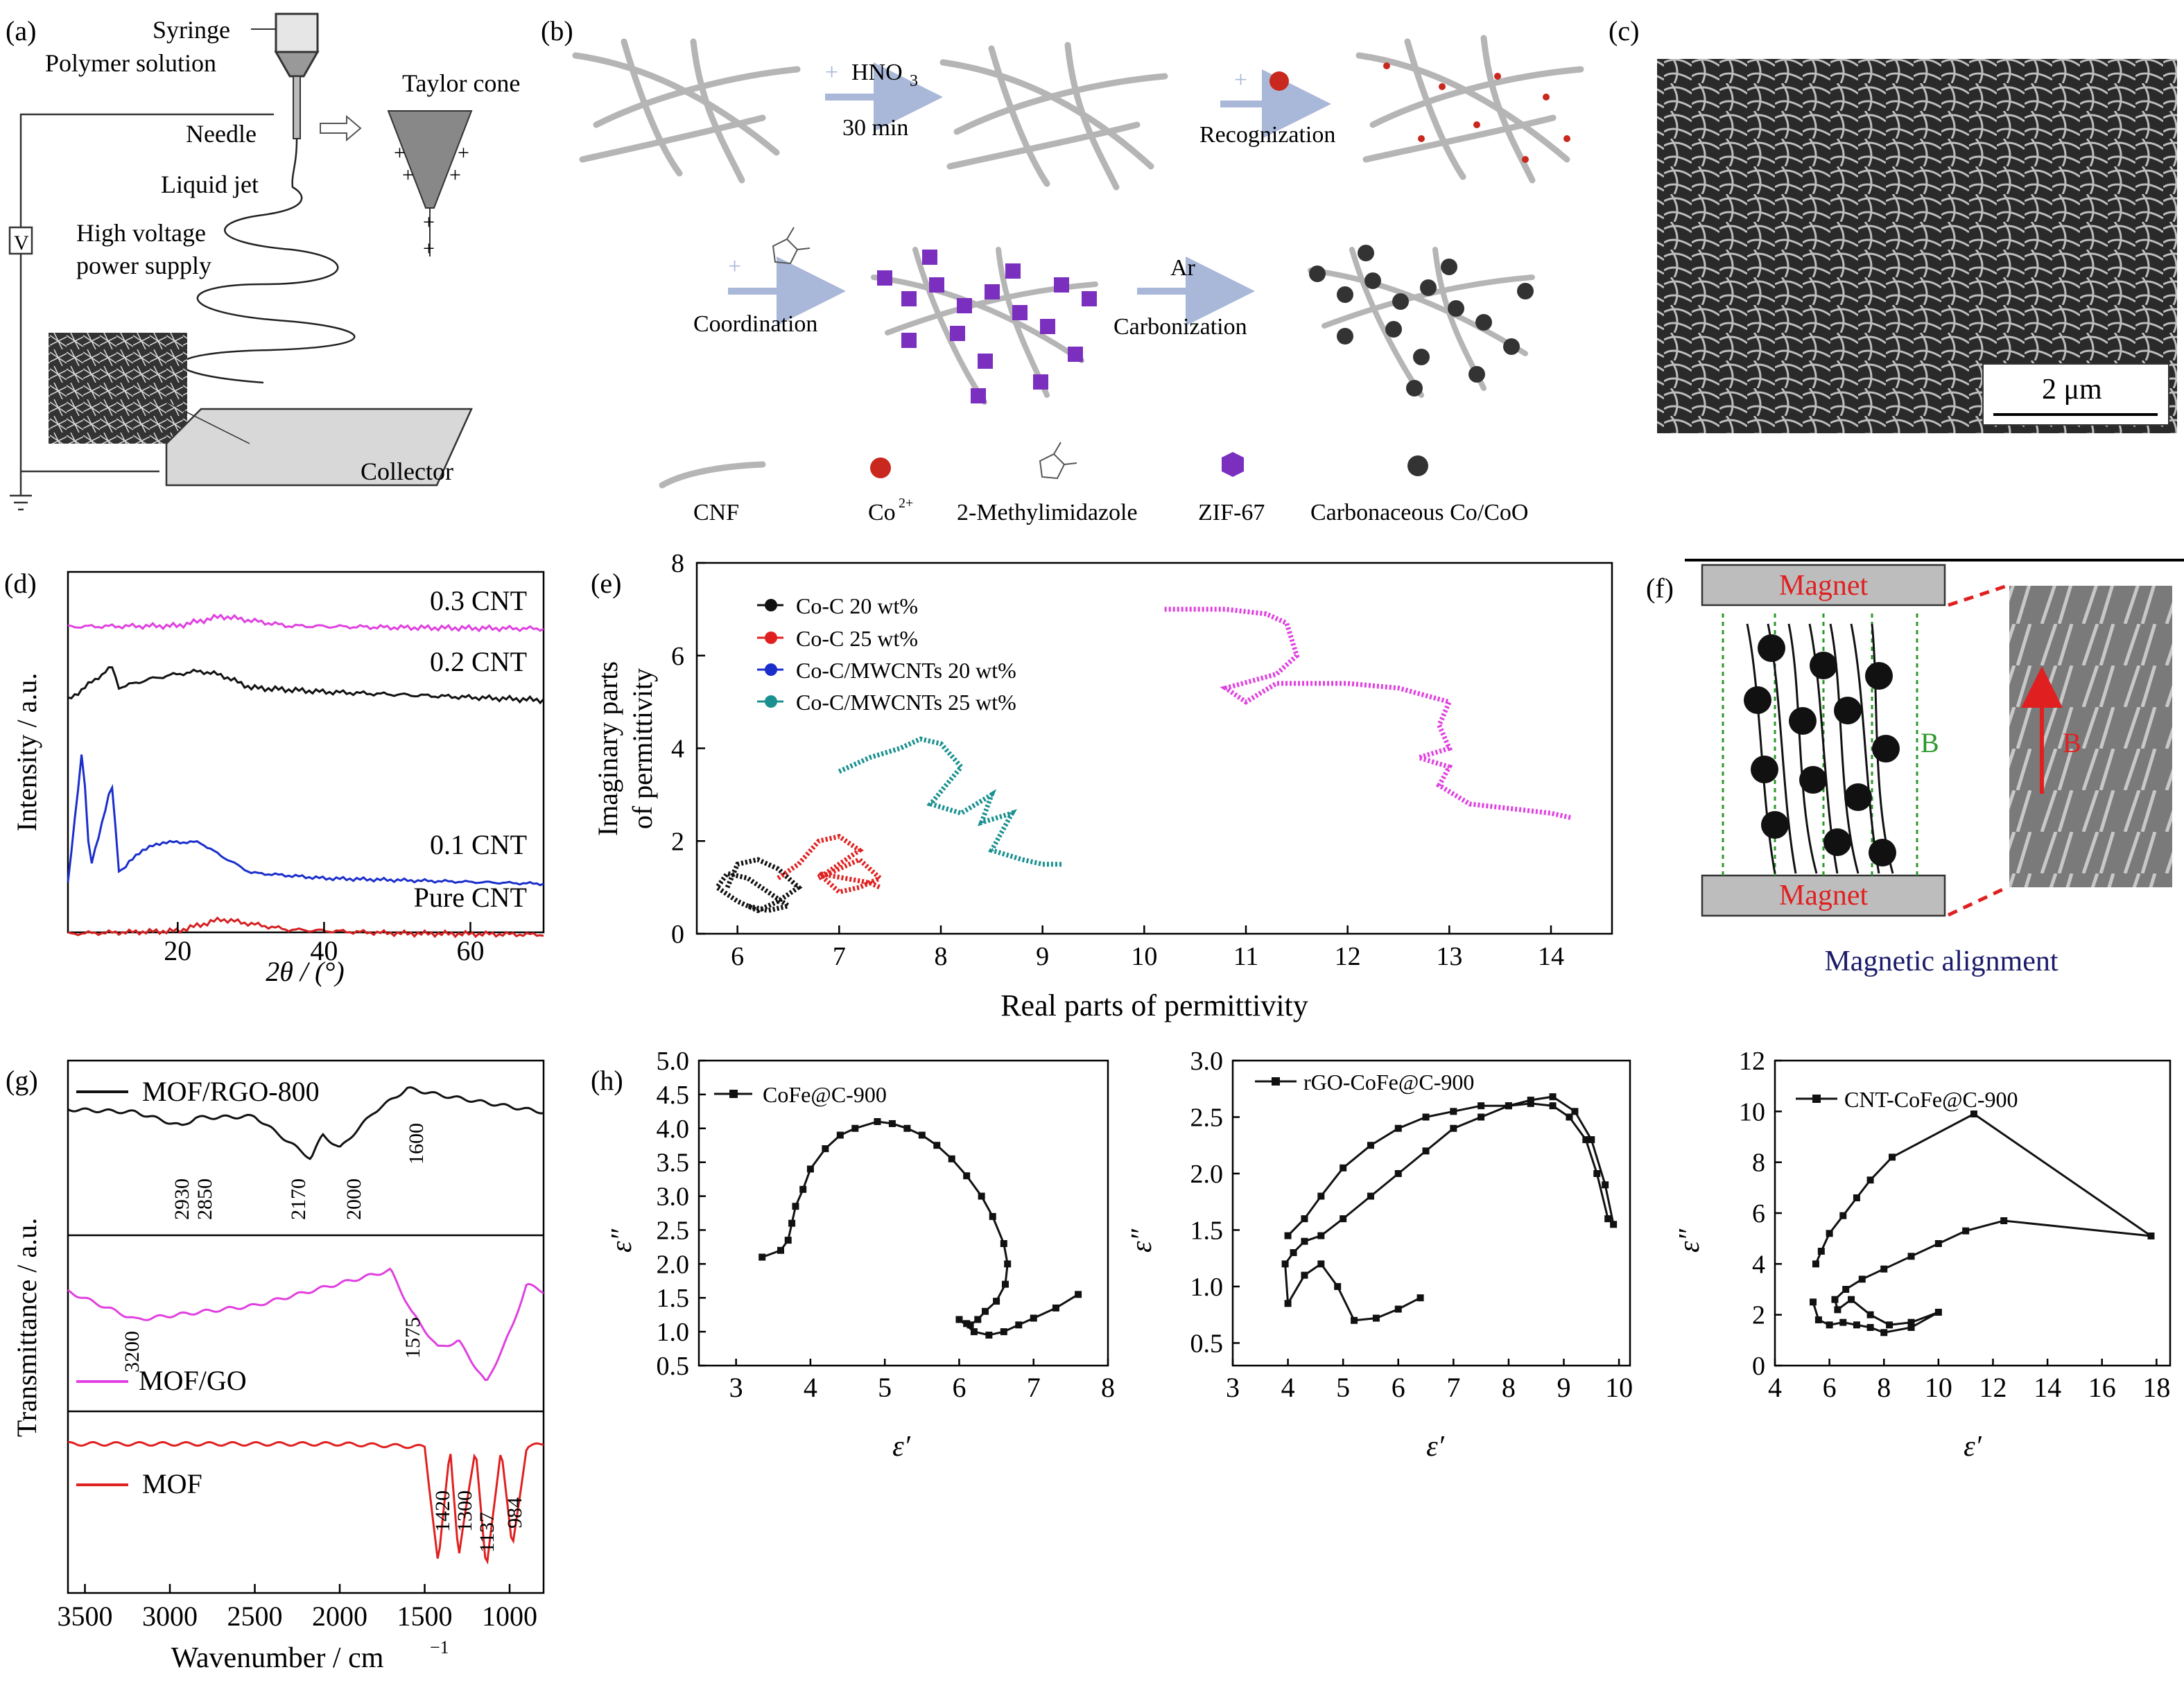 The width and height of the screenshot is (2184, 1681). I want to click on f-caption: Magnetic alignment, so click(1941, 961).